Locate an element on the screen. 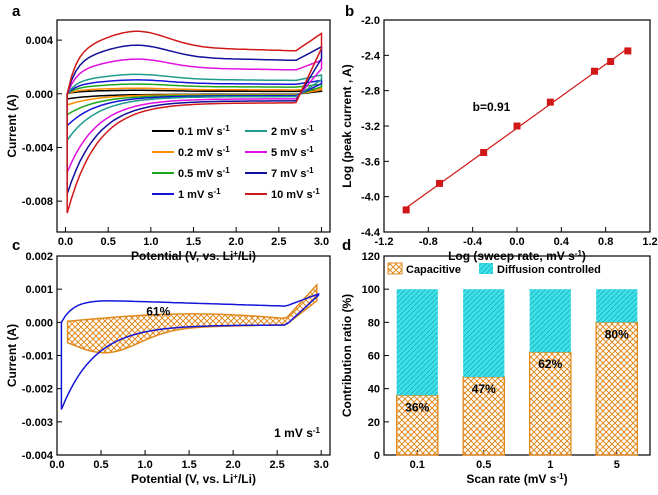 The width and height of the screenshot is (658, 495). x-tick-label-a: 2.0 is located at coordinates (236, 242).